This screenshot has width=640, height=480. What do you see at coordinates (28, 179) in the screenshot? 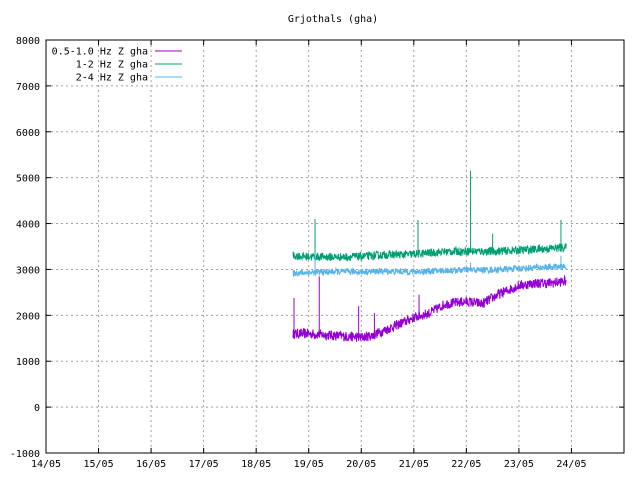
I see `y-tick-label: 5000` at bounding box center [28, 179].